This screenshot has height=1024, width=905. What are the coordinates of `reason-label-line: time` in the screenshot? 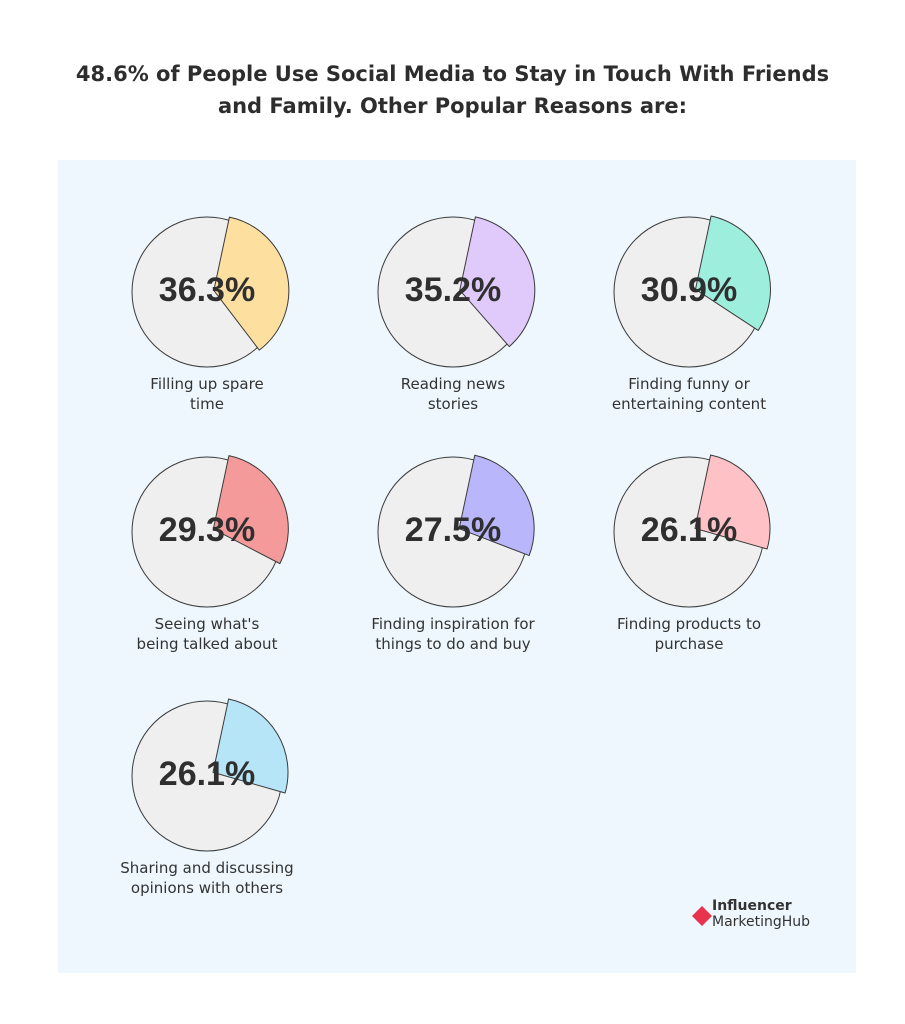 It's located at (207, 404).